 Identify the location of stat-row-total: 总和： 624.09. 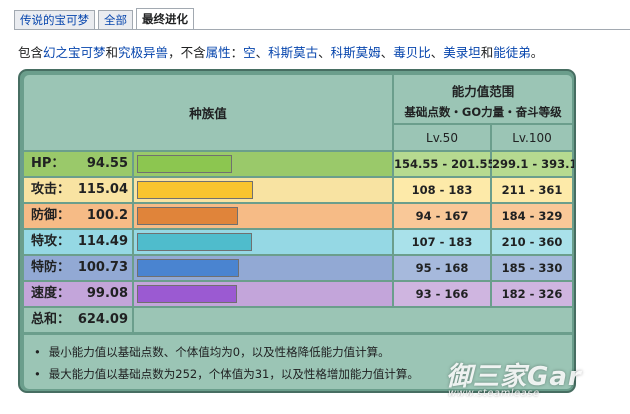
(298, 320).